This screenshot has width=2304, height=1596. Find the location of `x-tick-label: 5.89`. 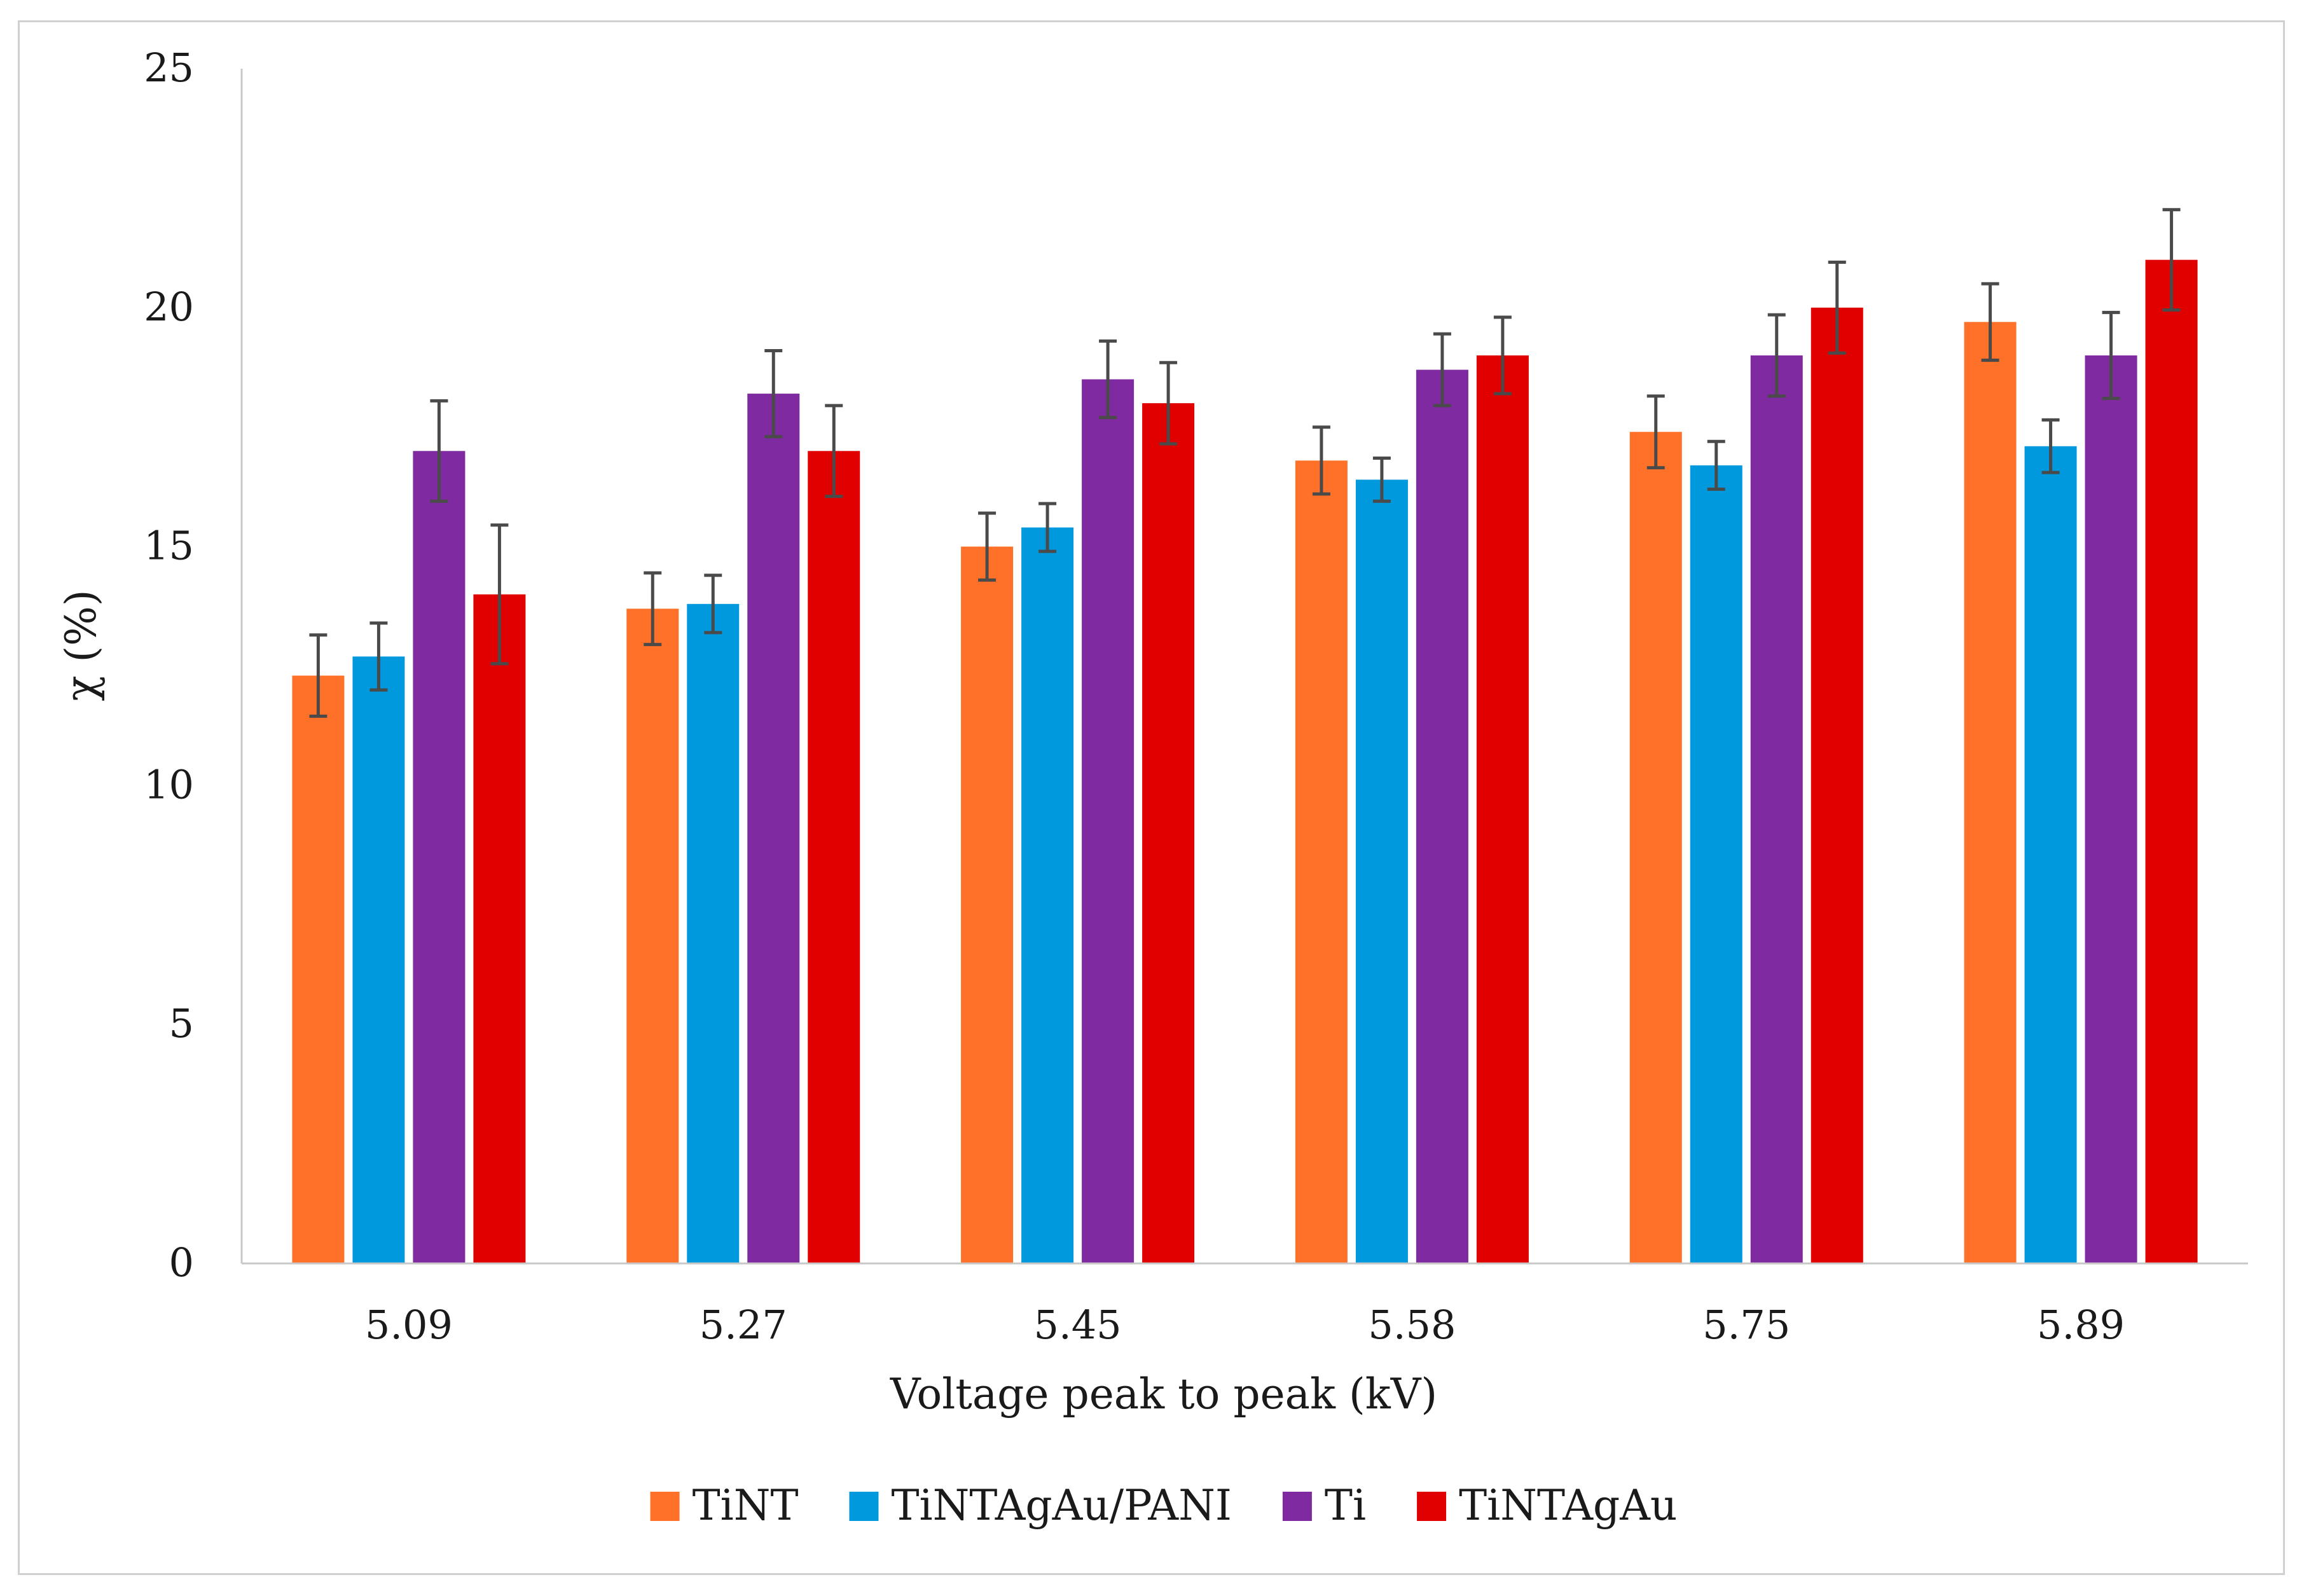

x-tick-label: 5.89 is located at coordinates (2081, 1325).